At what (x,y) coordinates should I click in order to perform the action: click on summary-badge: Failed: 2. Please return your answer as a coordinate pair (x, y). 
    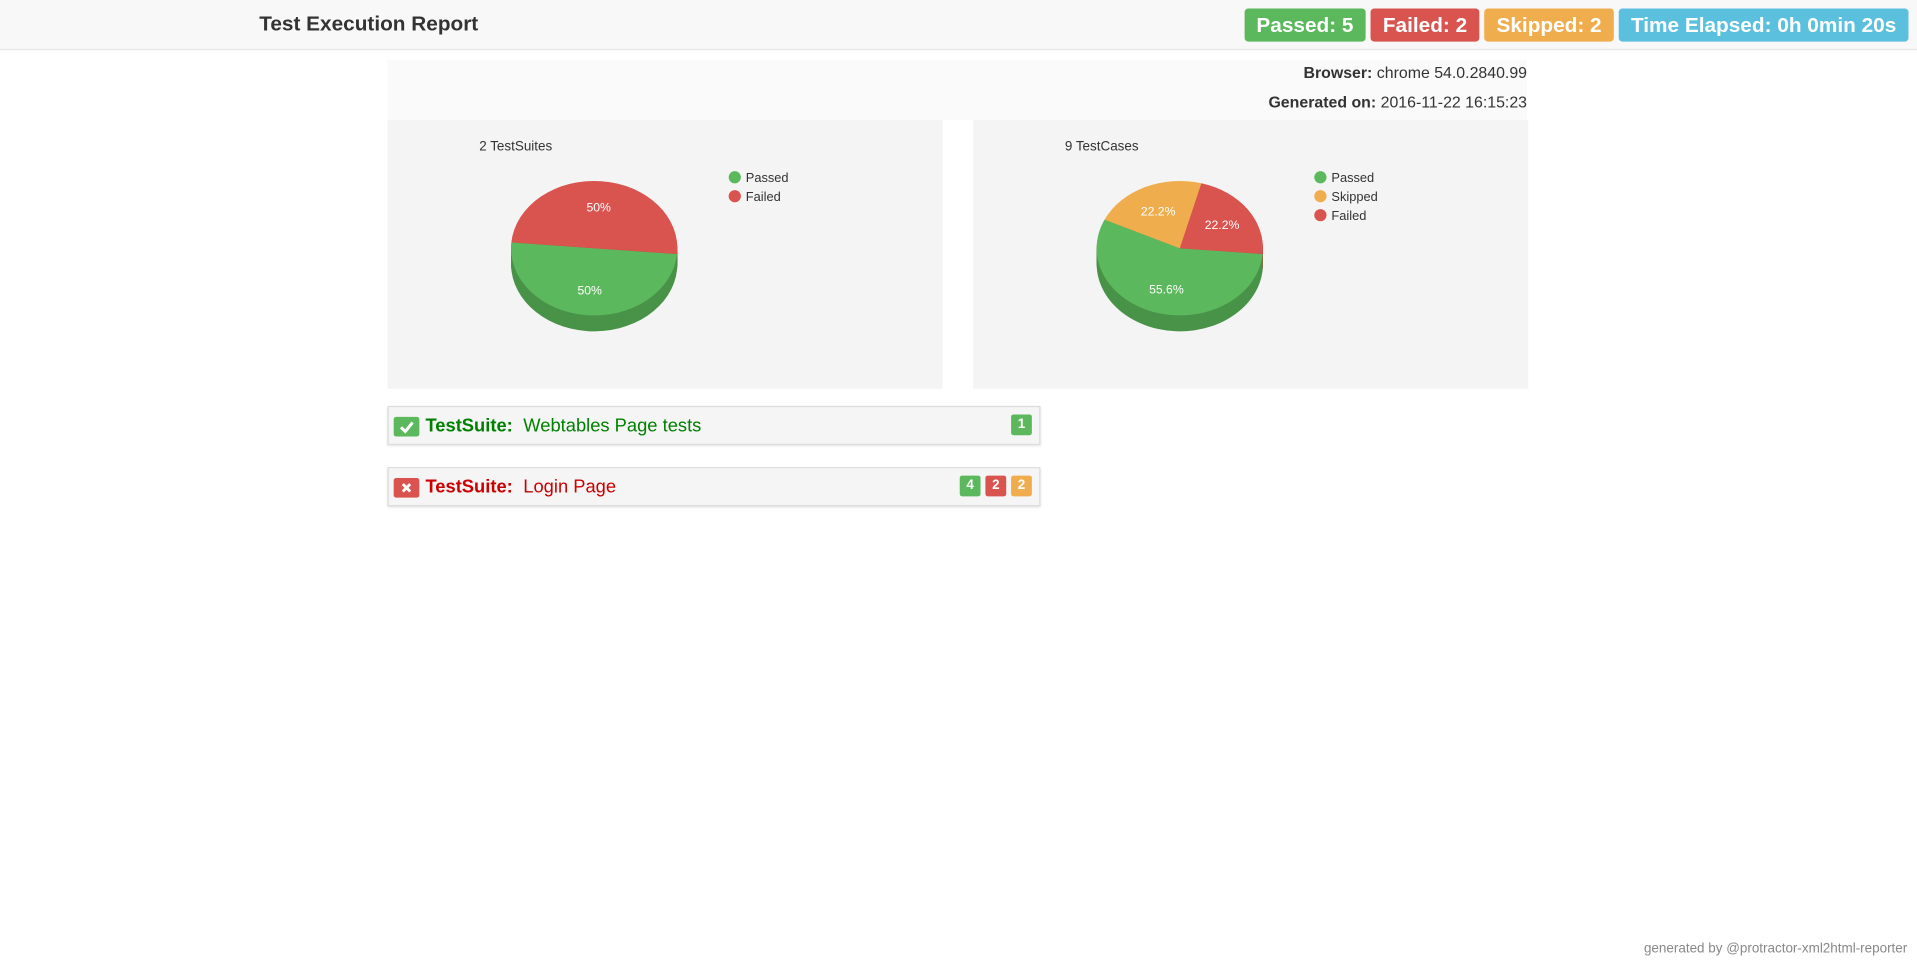
    Looking at the image, I should click on (1425, 25).